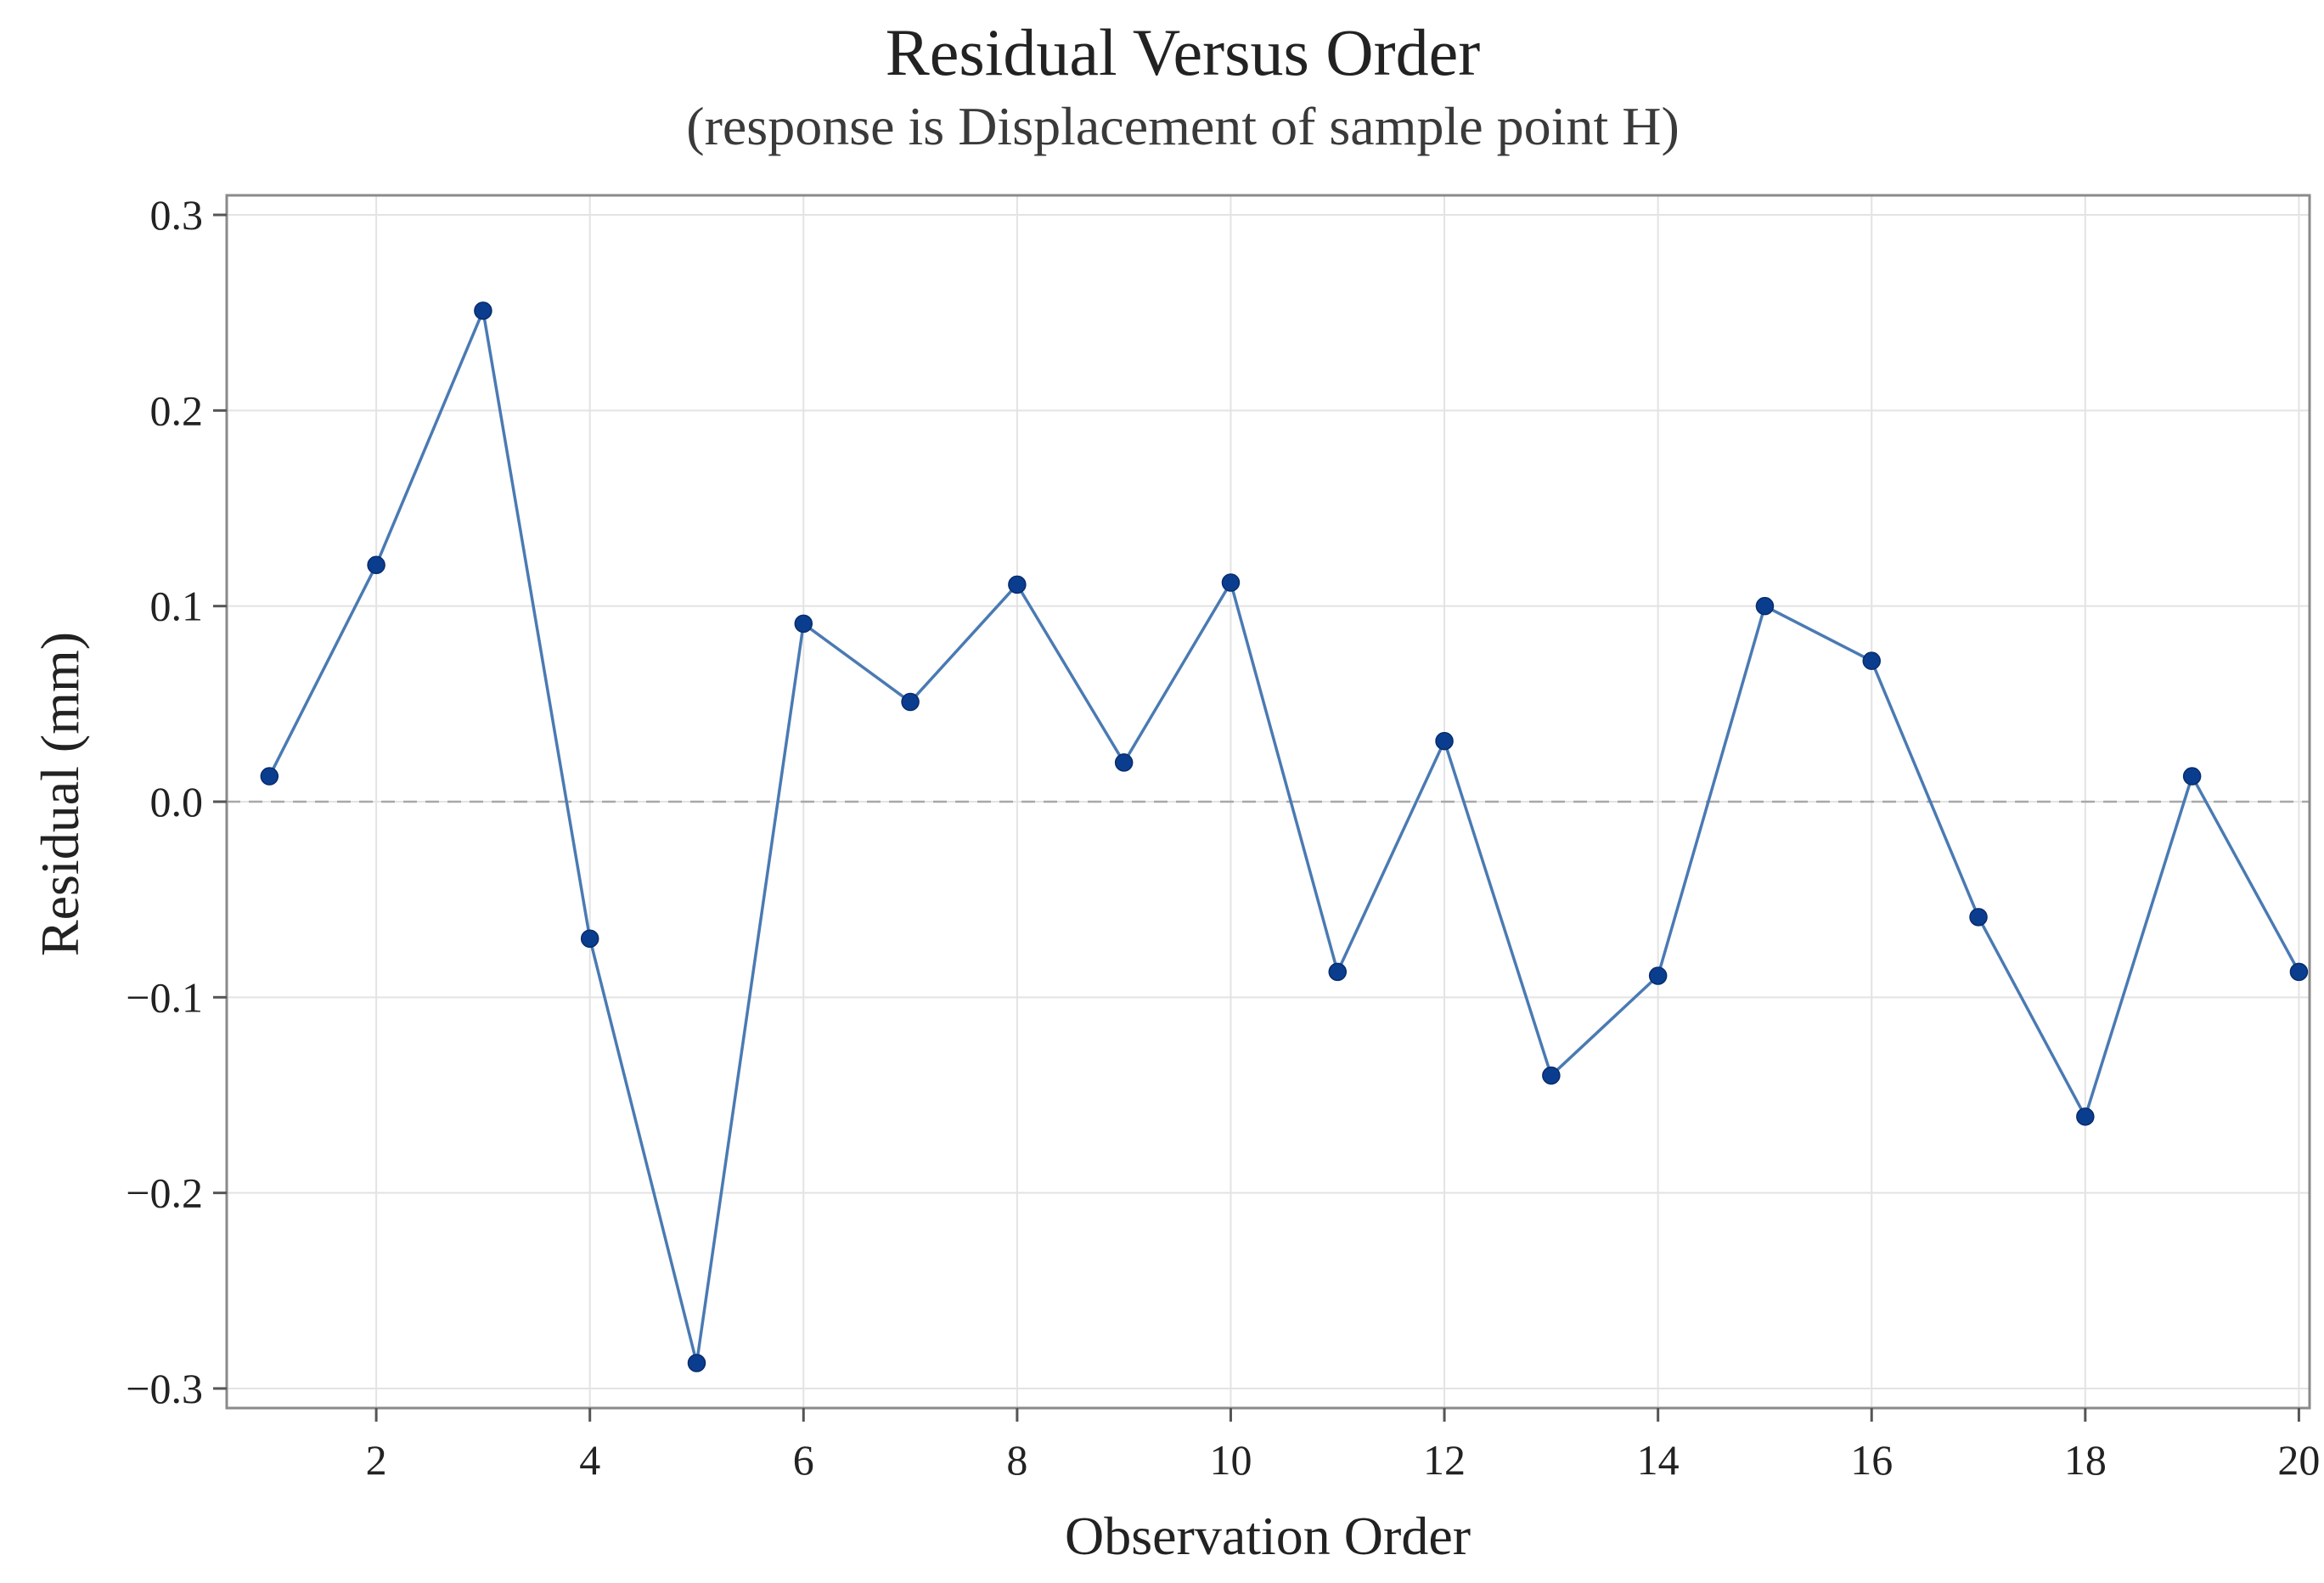 The height and width of the screenshot is (1583, 2324). Describe the element at coordinates (164, 997) in the screenshot. I see `y-tick-label: −0.1` at that location.